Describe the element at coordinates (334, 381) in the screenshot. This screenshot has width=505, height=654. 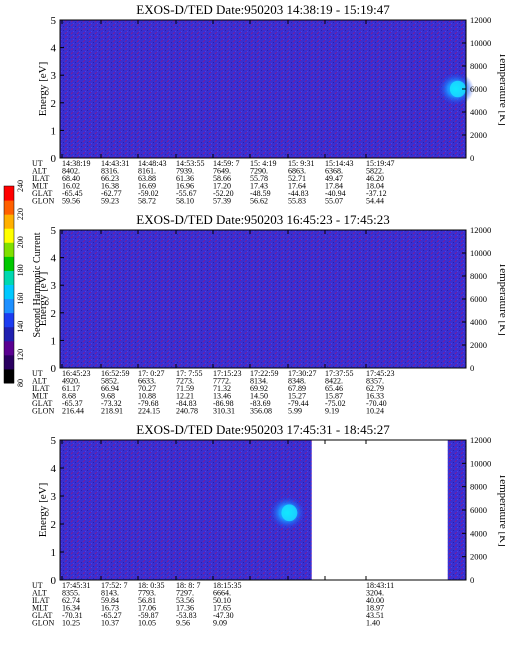
I see `table-cell: 8422.` at that location.